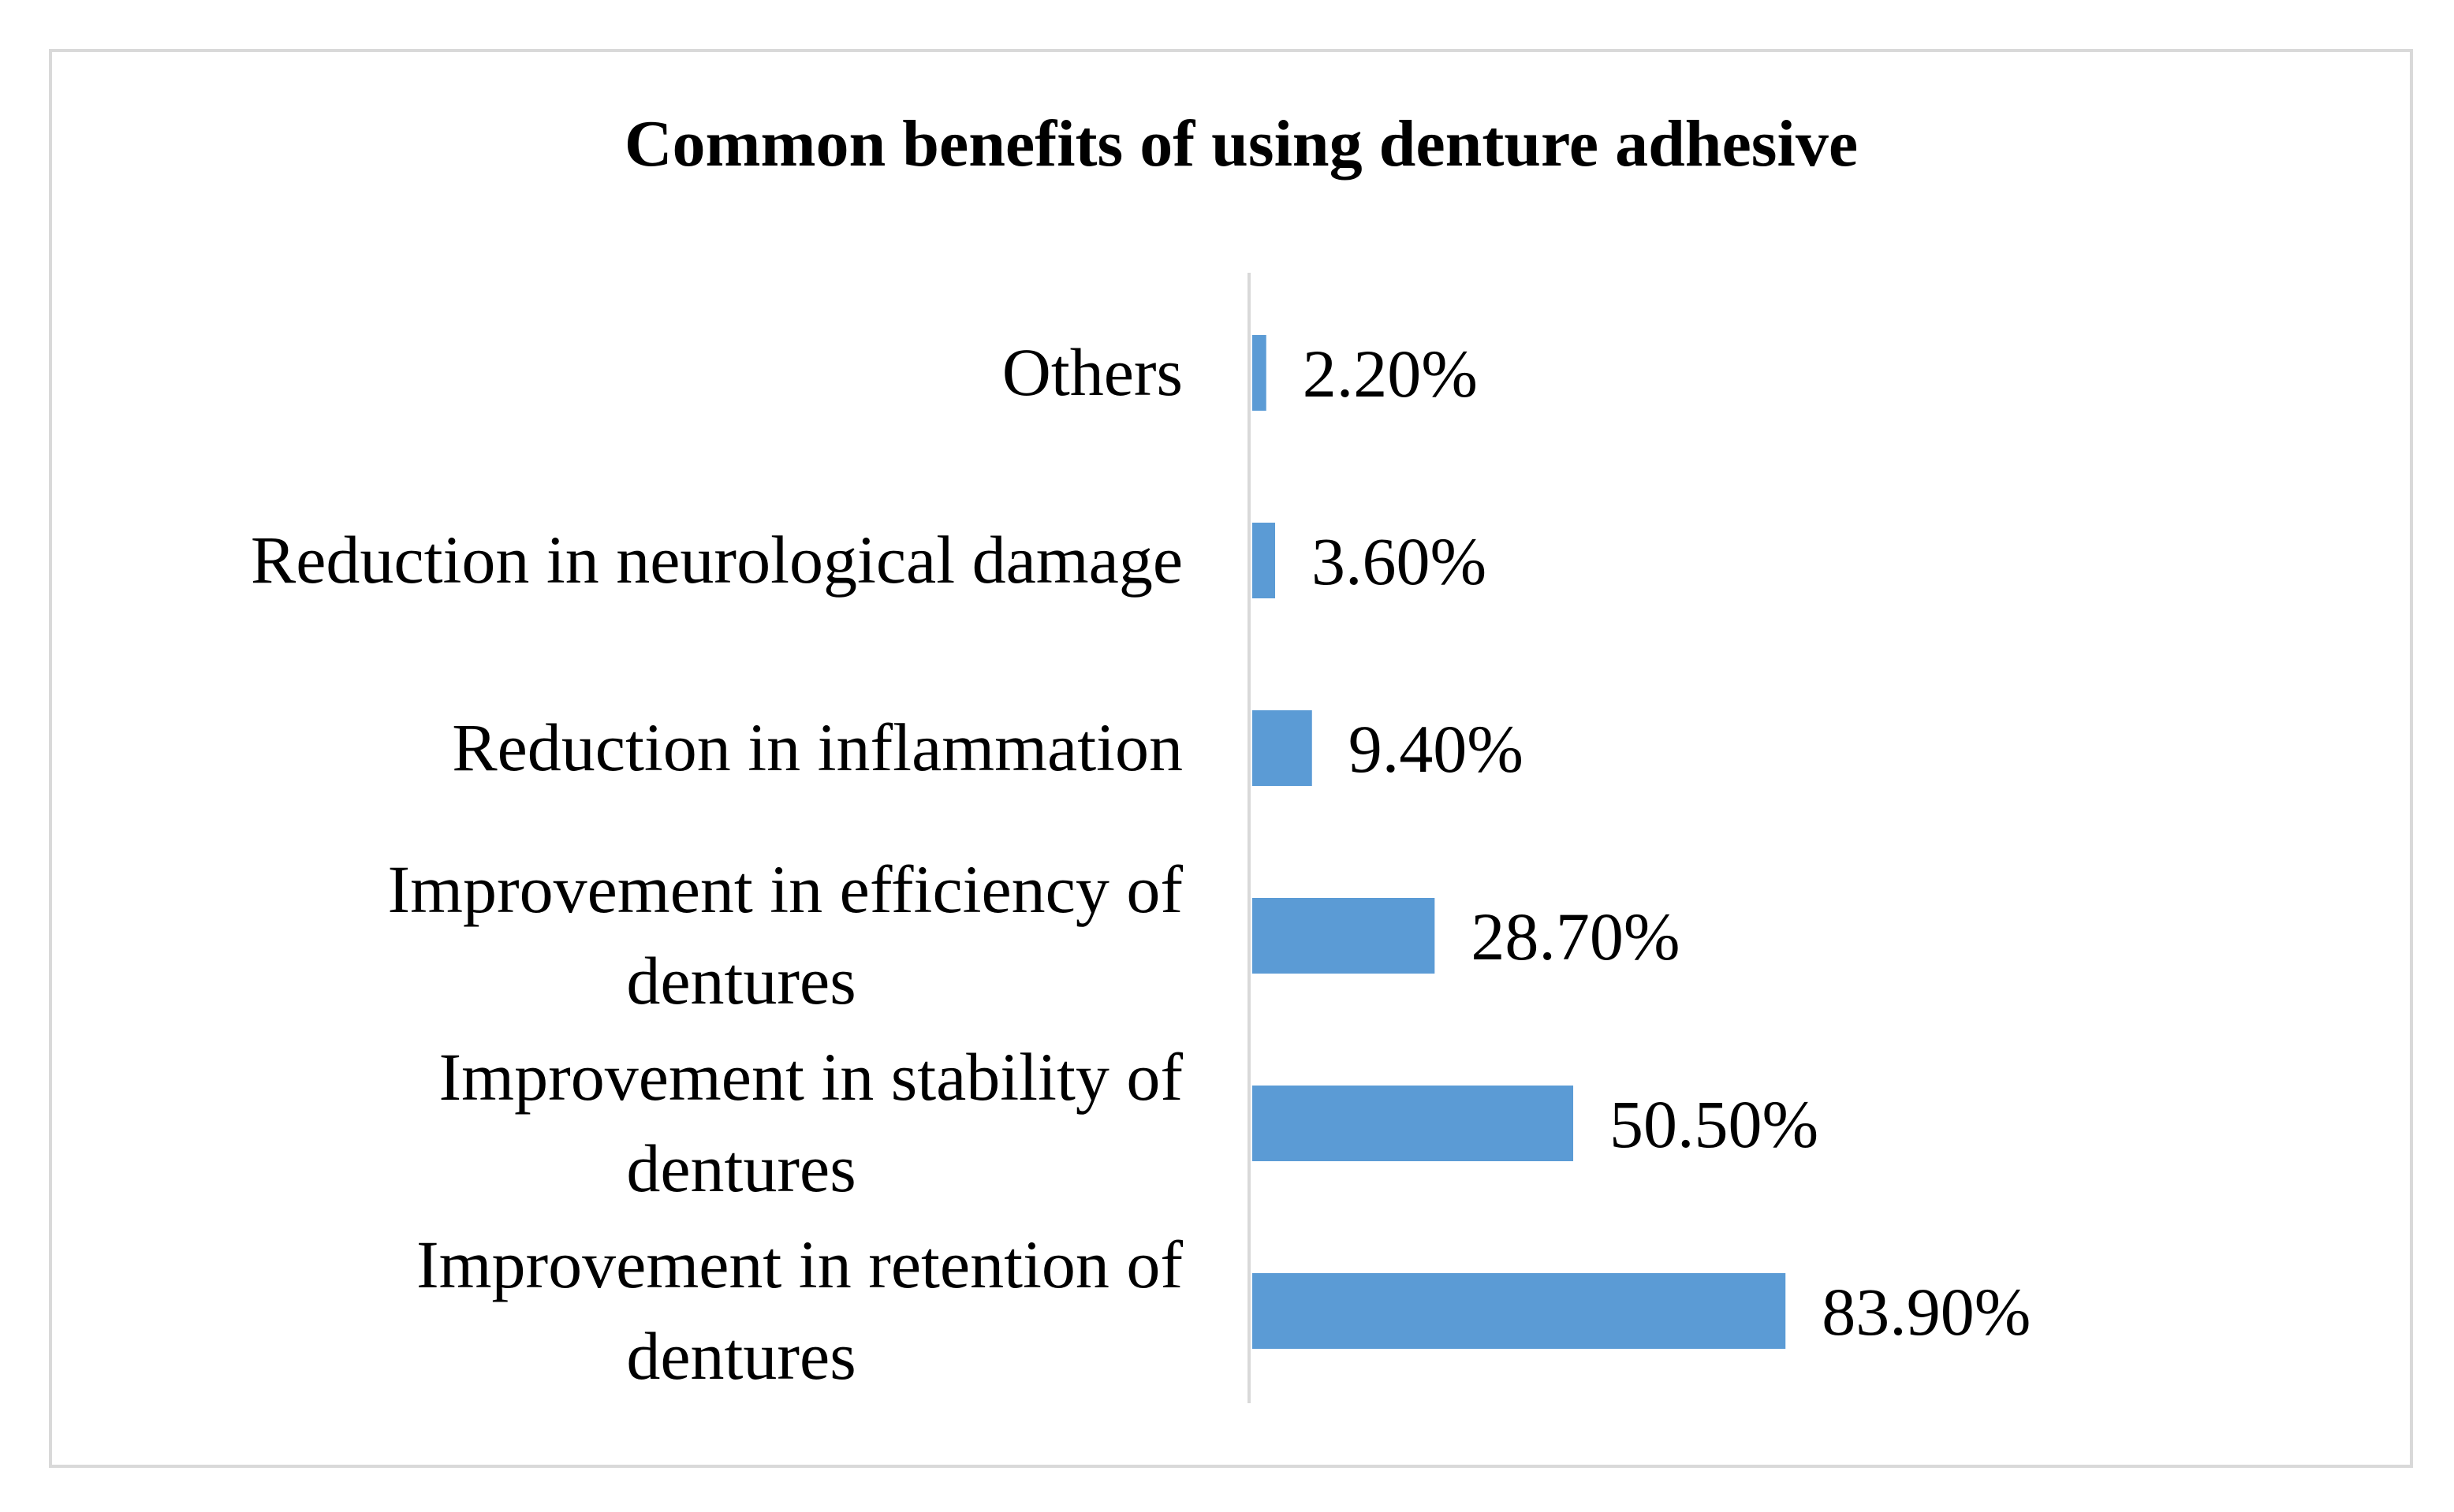  I want to click on data-label: 9.40%, so click(1436, 749).